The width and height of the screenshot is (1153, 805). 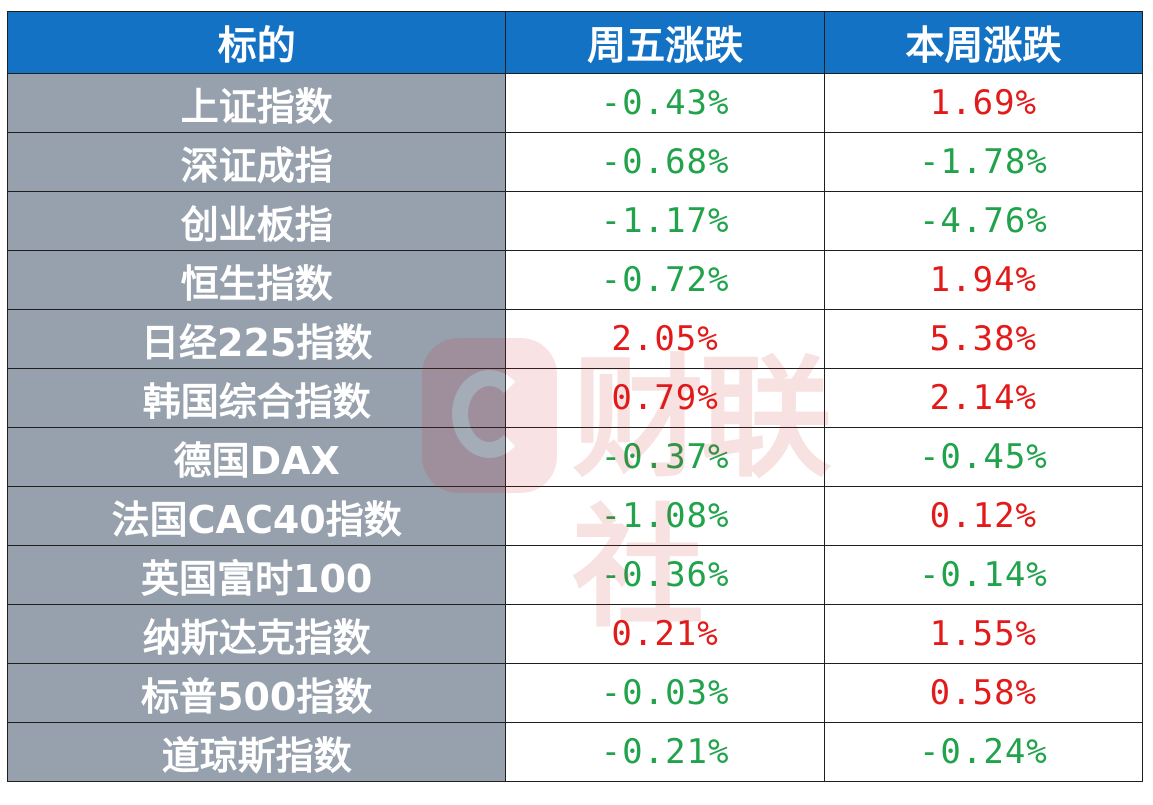 I want to click on table-row: 德国DAX -0.37% -0.45%, so click(x=575, y=457).